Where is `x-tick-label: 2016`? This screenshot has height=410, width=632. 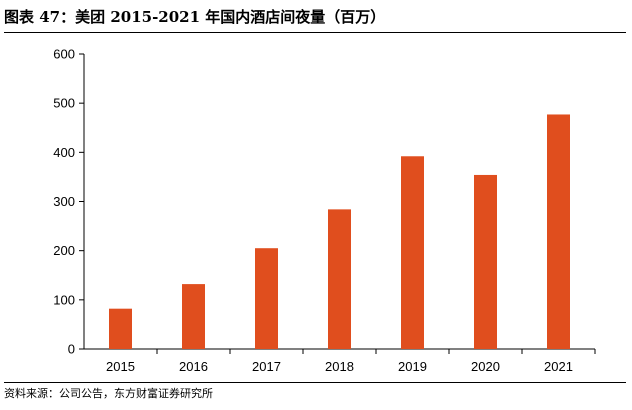 x-tick-label: 2016 is located at coordinates (193, 366).